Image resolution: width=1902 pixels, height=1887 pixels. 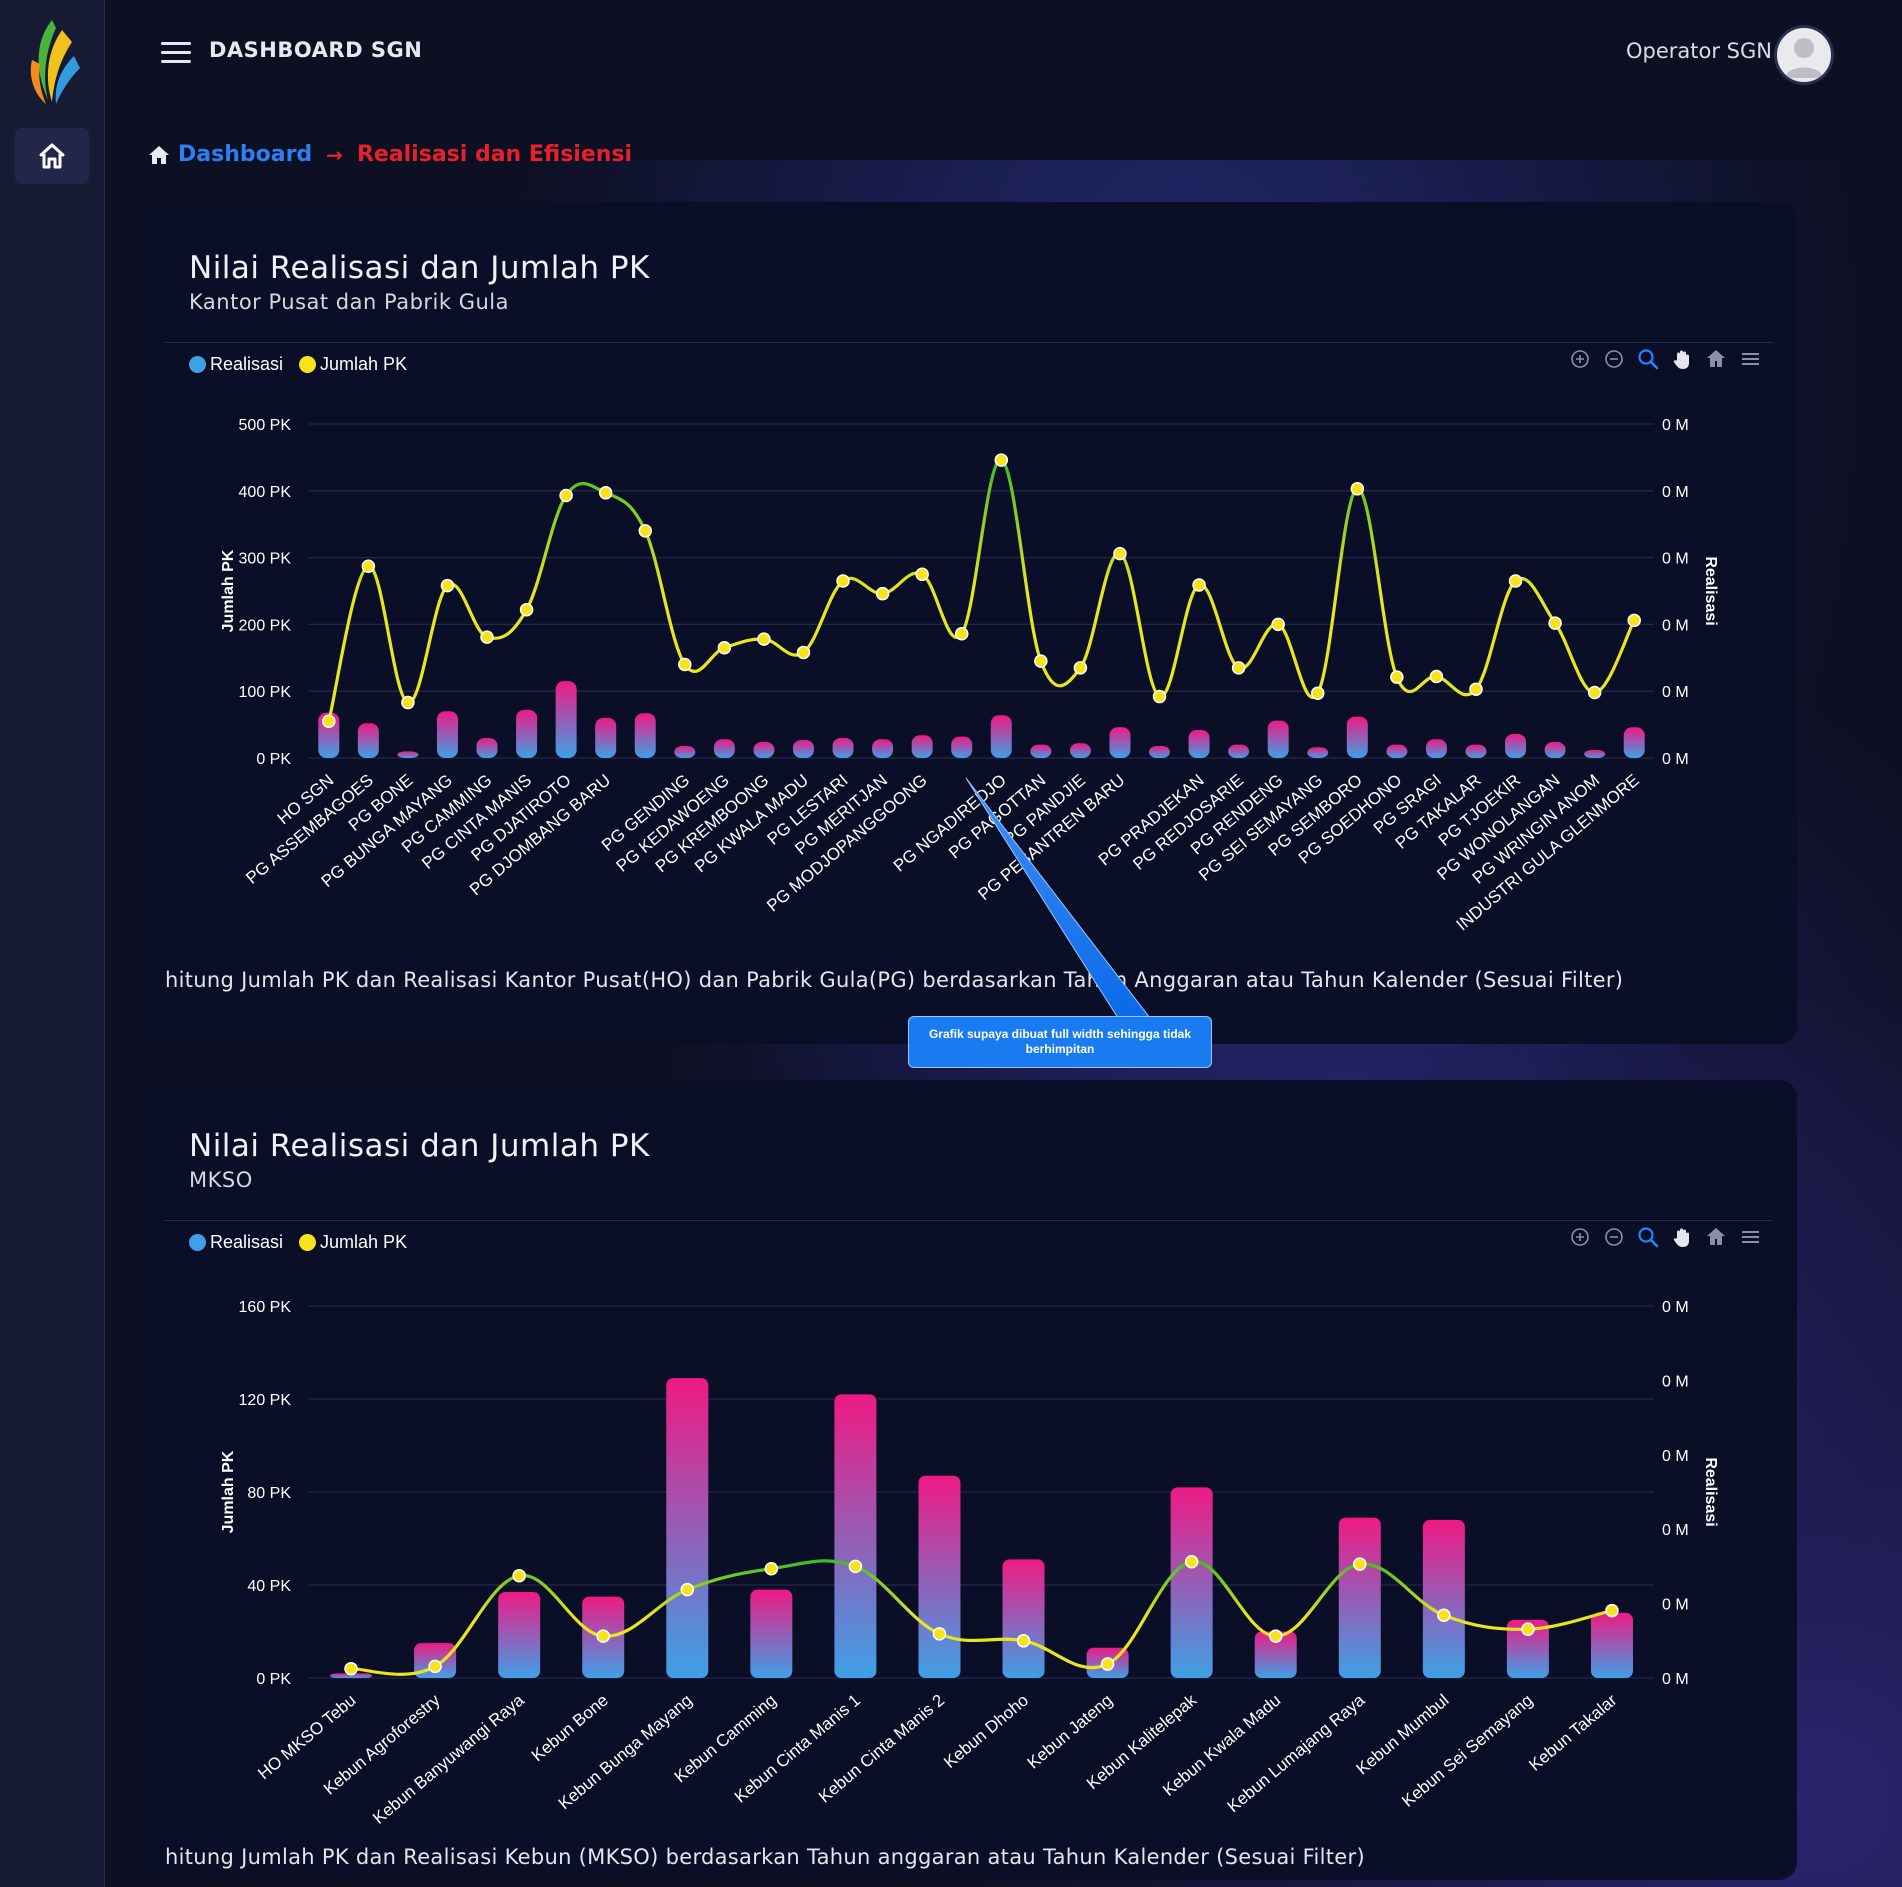 What do you see at coordinates (176, 53) in the screenshot?
I see `hamburger-menu-button` at bounding box center [176, 53].